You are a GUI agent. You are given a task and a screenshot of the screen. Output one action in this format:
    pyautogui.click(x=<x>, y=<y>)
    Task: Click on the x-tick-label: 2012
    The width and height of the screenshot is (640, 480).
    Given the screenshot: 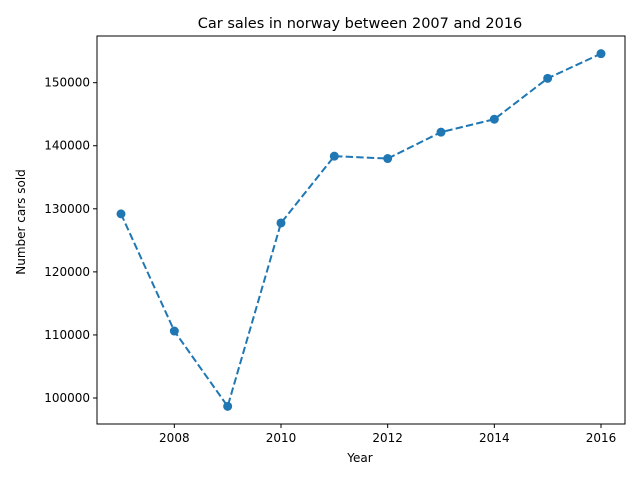 What is the action you would take?
    pyautogui.click(x=387, y=438)
    